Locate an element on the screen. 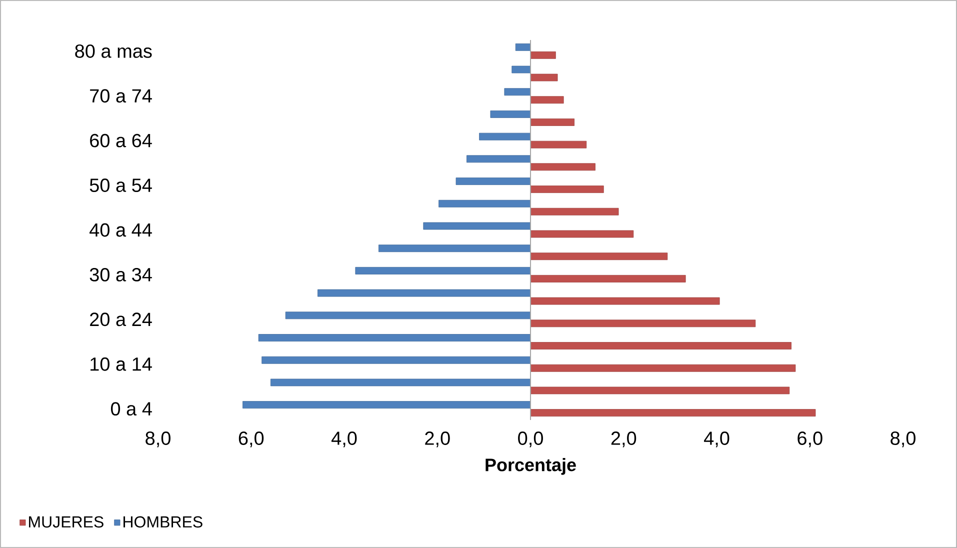 The width and height of the screenshot is (957, 548). y-tick-label: 60 a 64 is located at coordinates (121, 141).